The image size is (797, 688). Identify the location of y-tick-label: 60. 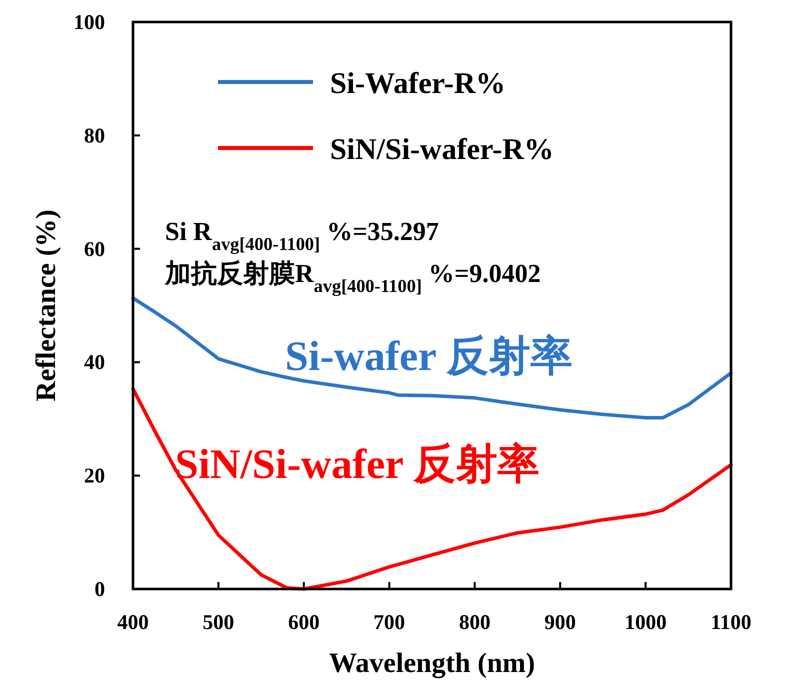
(94, 248).